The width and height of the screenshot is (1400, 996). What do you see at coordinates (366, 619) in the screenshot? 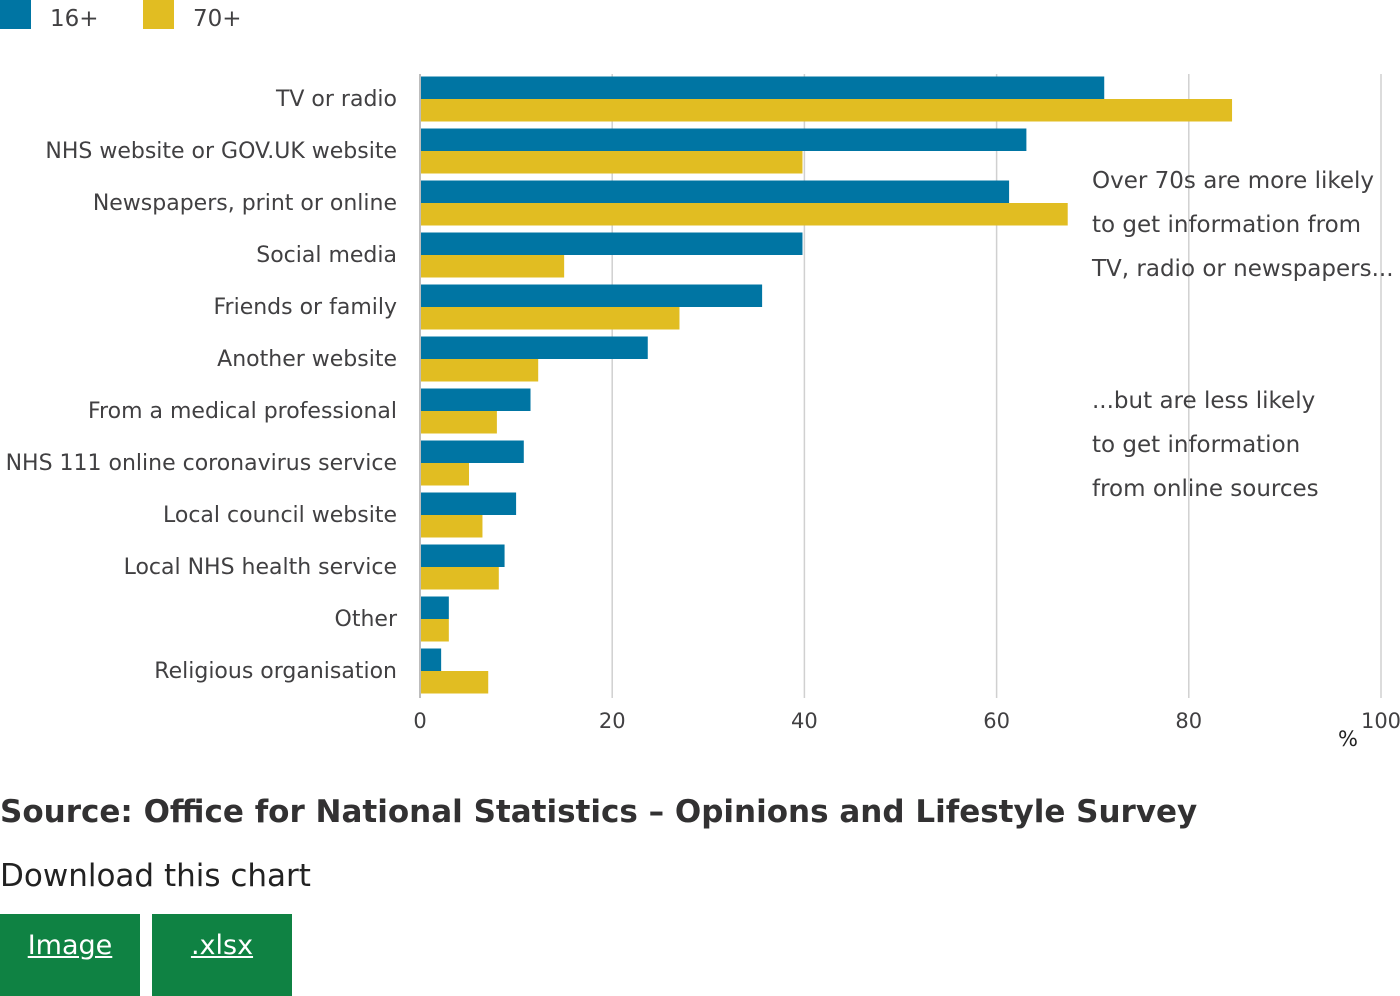
I see `category-label: Other` at bounding box center [366, 619].